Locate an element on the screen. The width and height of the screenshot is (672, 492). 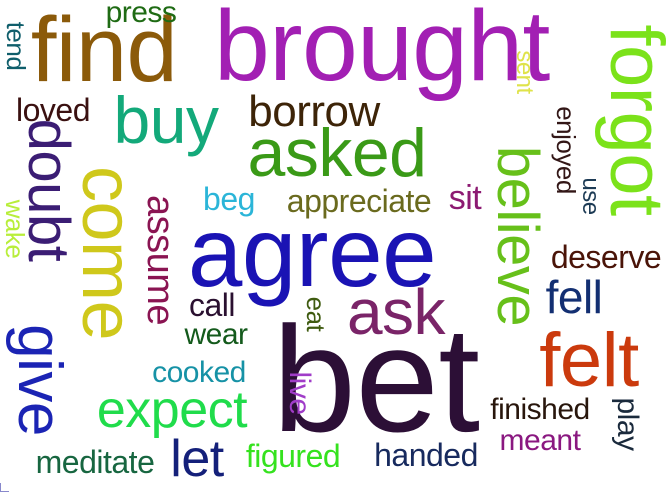
word-fell: fell is located at coordinates (574, 297).